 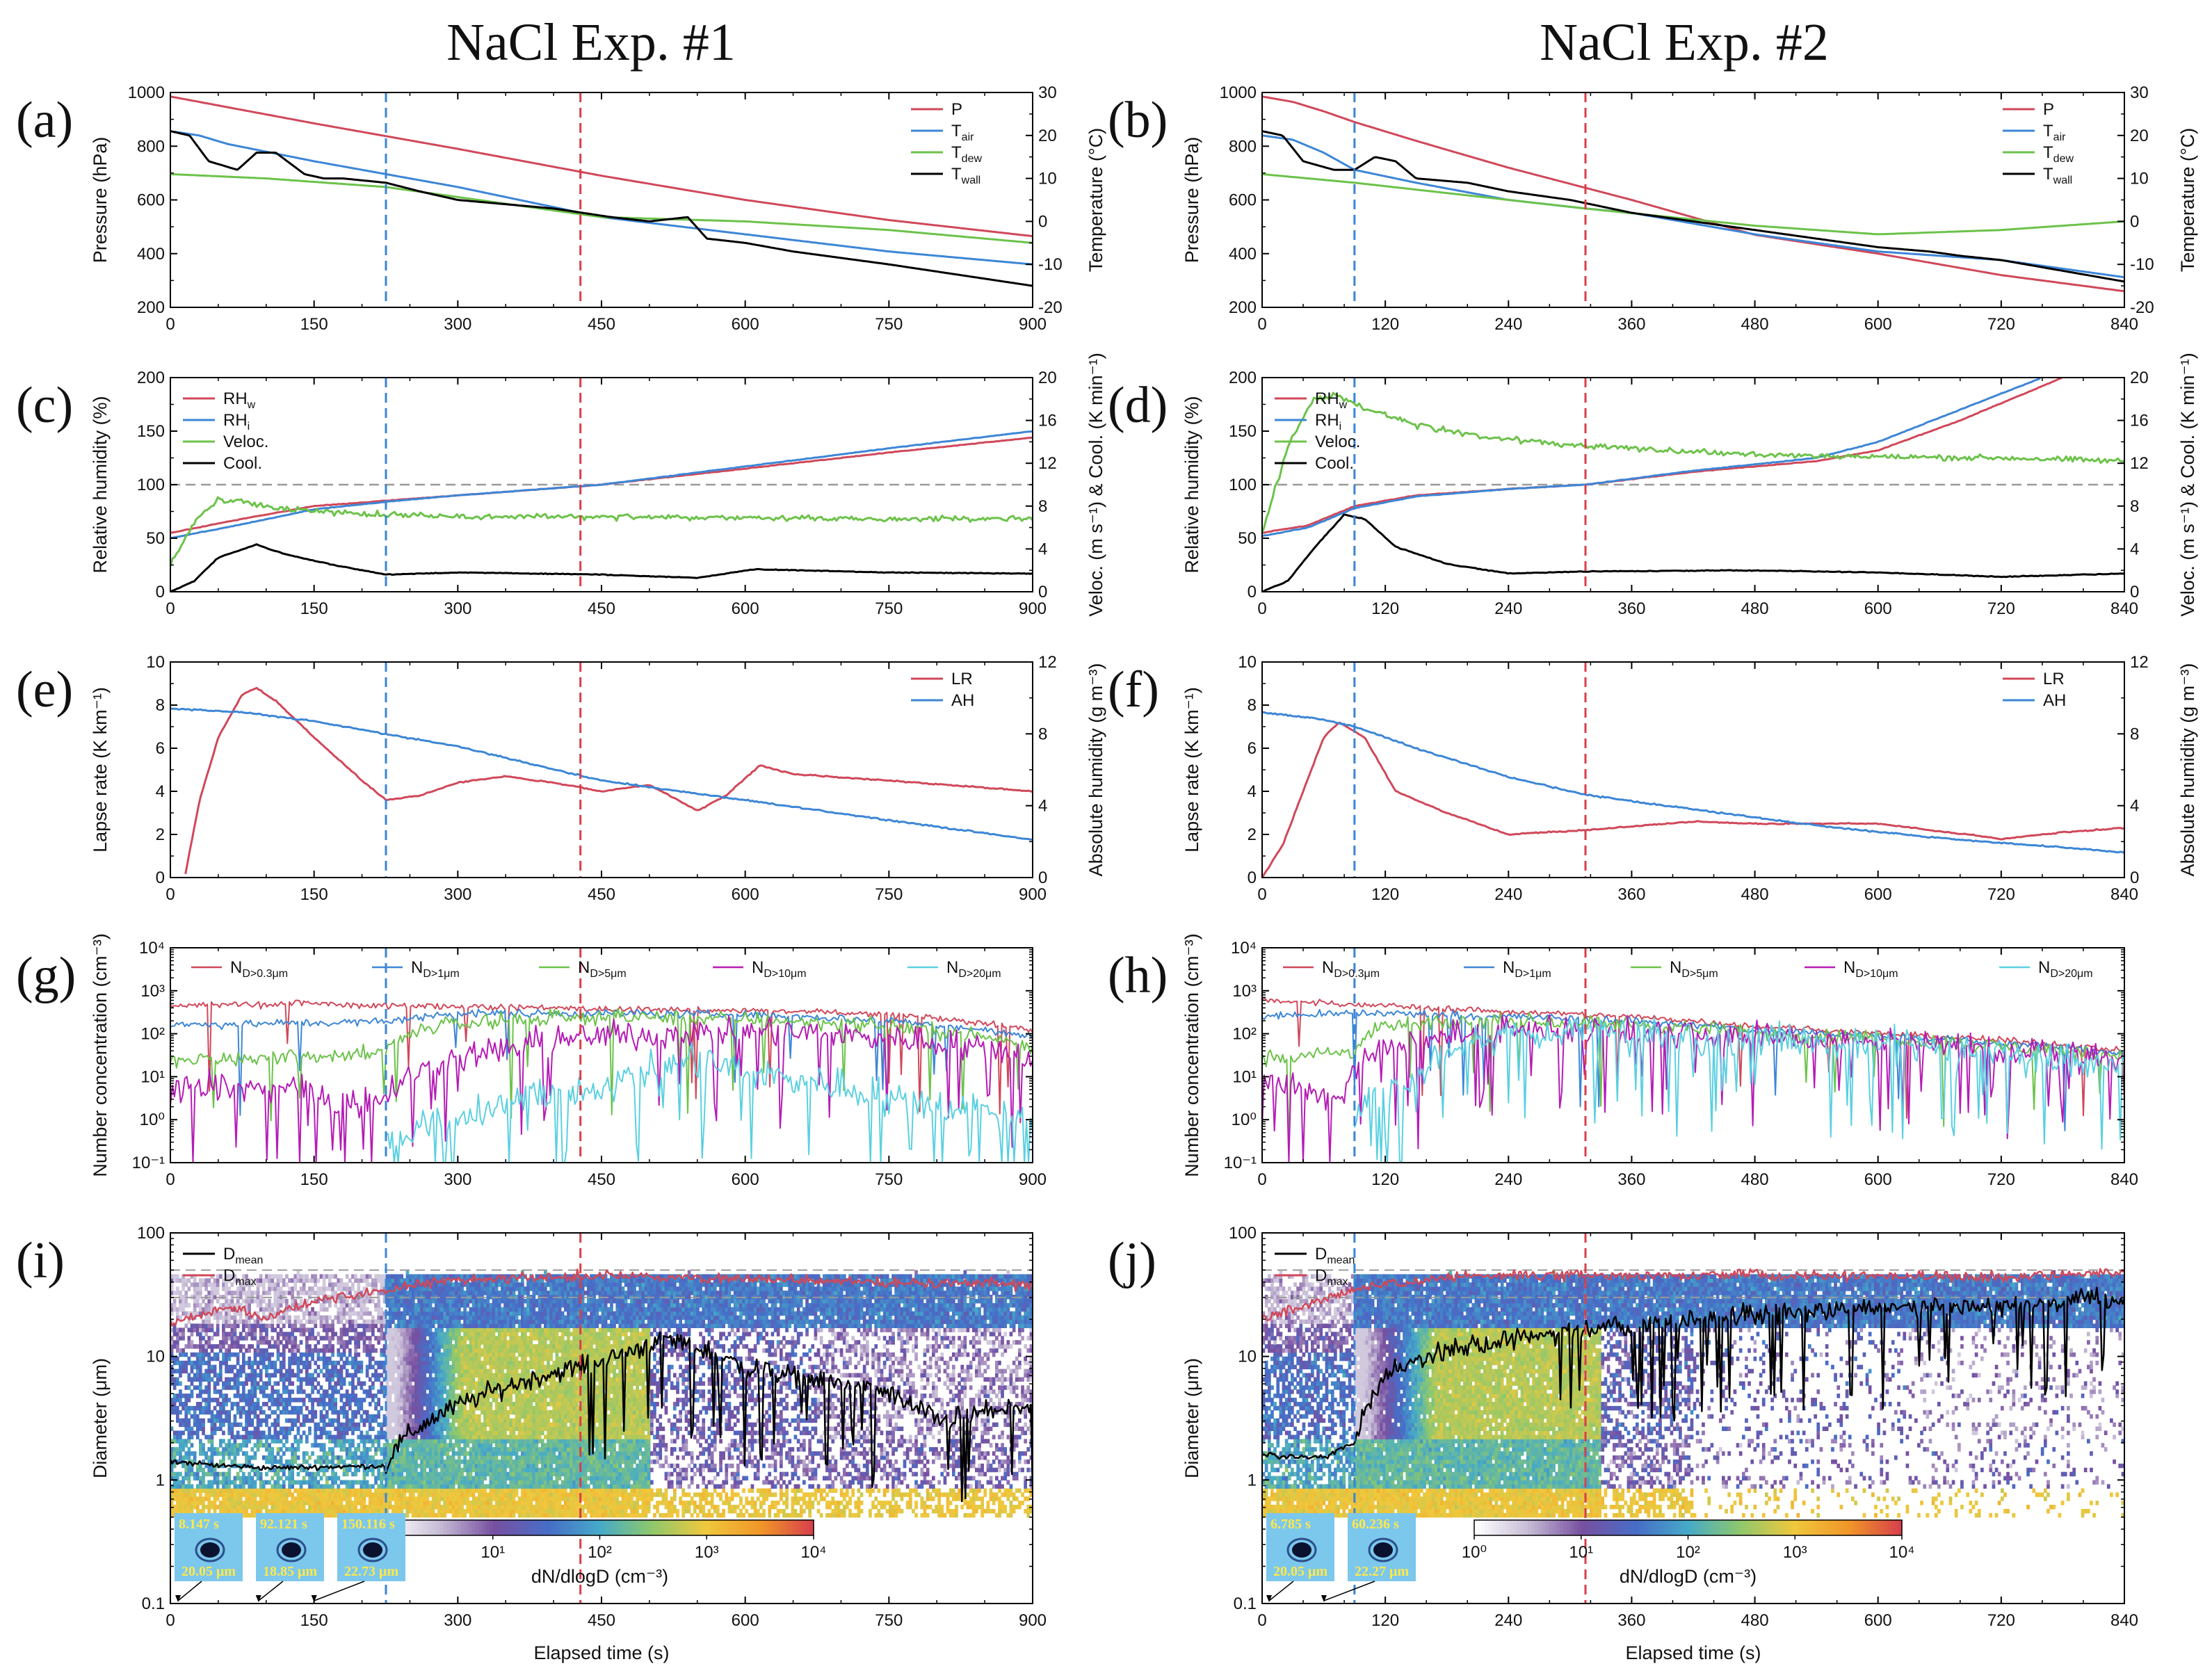 I want to click on left-y-tick-label: 10⁻¹, so click(x=148, y=1163).